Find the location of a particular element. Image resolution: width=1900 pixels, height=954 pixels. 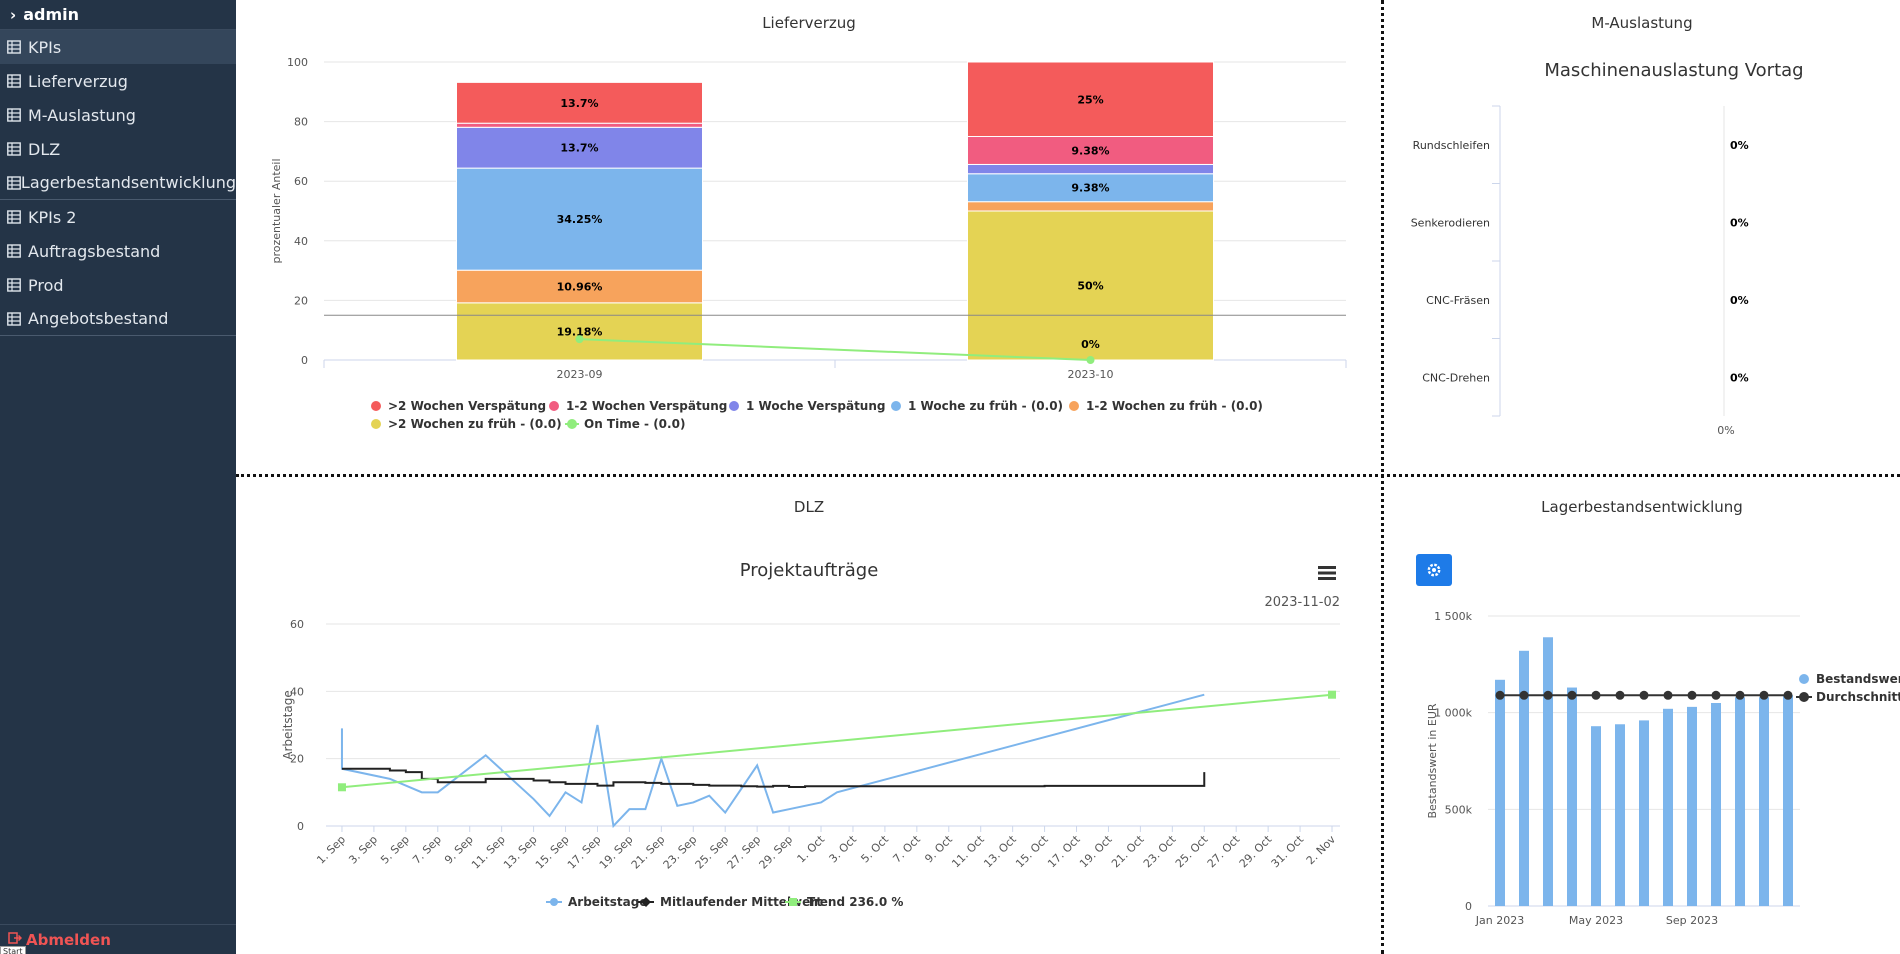

y-tick-label: 0 is located at coordinates (304, 360).